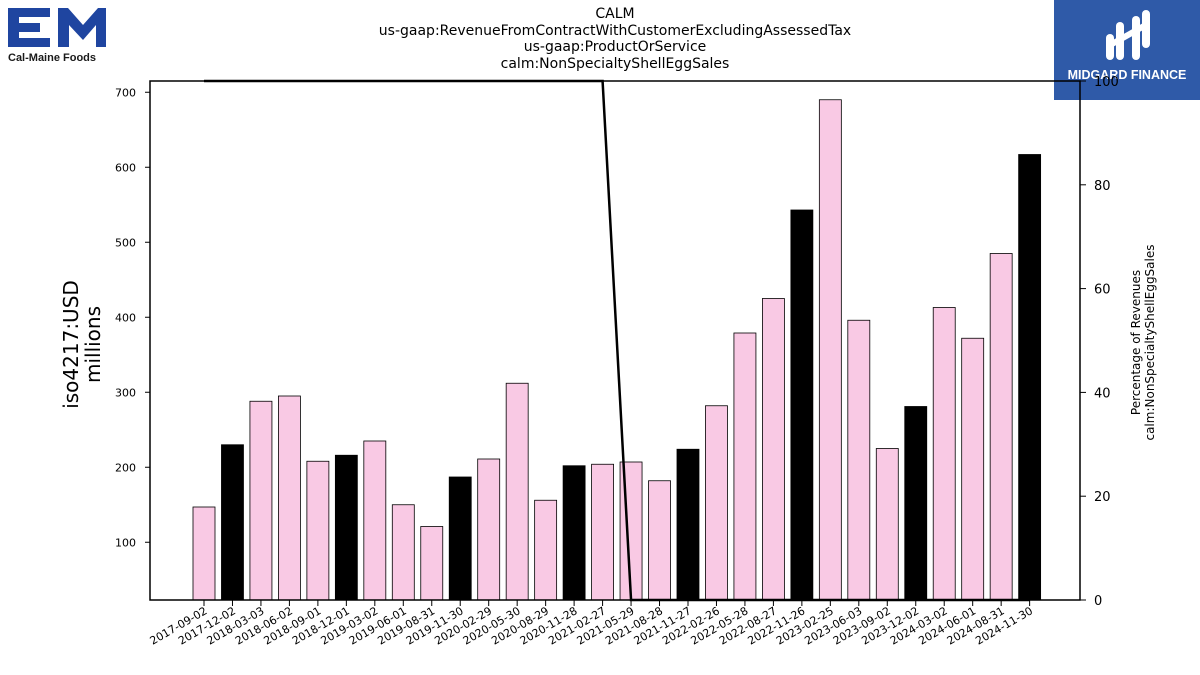 The height and width of the screenshot is (675, 1200). Describe the element at coordinates (125, 542) in the screenshot. I see `y-tick-label: 100` at that location.